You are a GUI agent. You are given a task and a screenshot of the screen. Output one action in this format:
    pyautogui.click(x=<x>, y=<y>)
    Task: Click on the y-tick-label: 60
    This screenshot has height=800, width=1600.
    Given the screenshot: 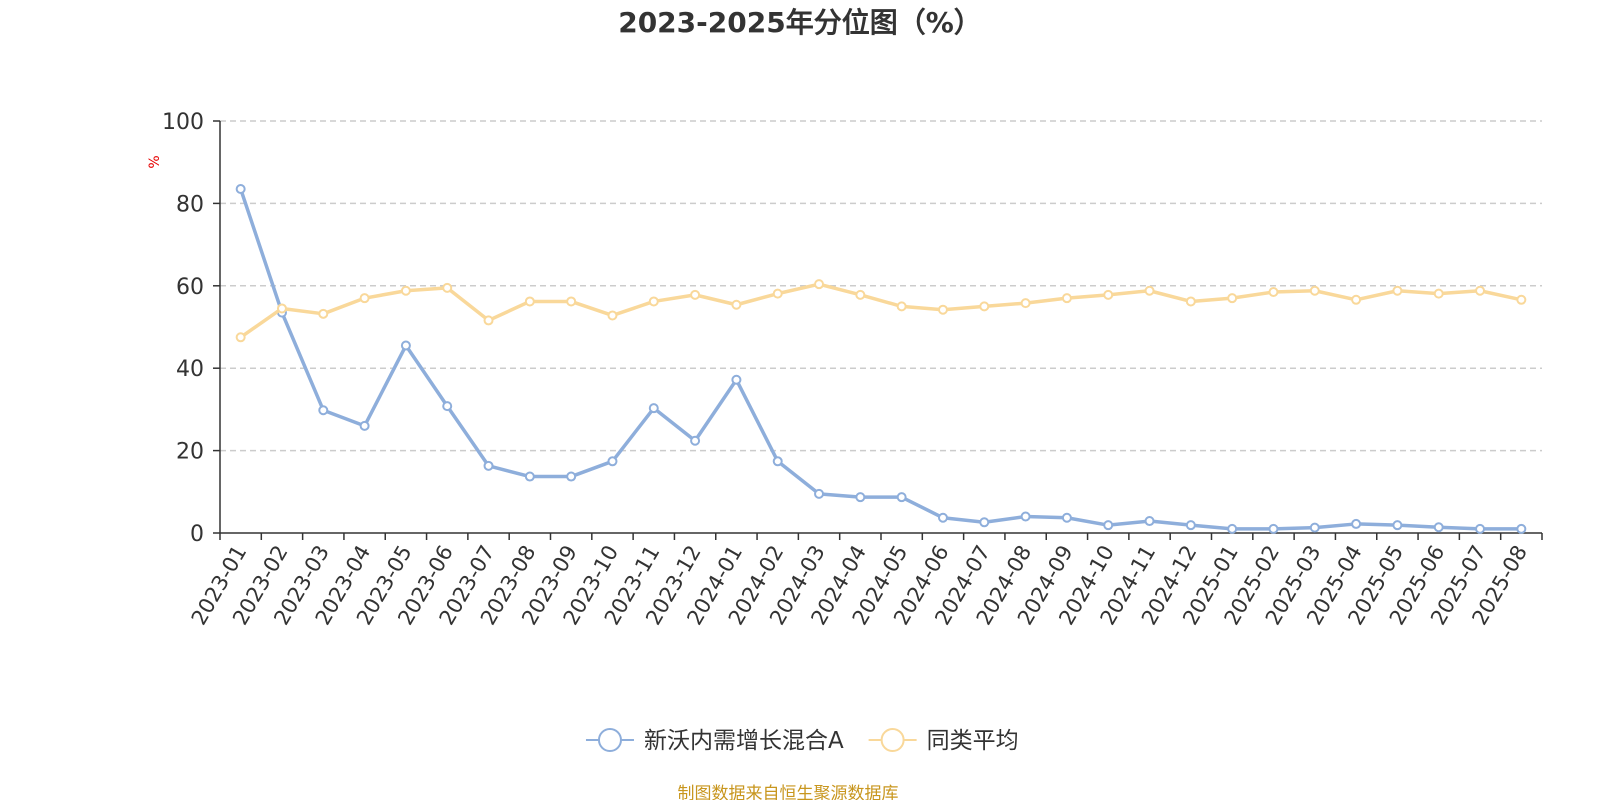 What is the action you would take?
    pyautogui.click(x=190, y=287)
    